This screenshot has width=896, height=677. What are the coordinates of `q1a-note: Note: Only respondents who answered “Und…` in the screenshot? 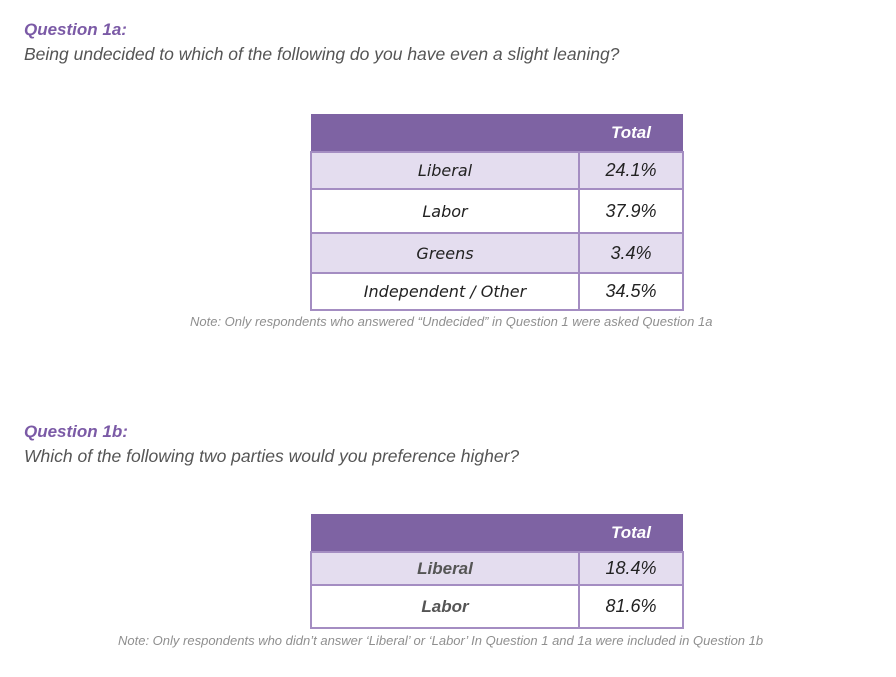 It's located at (451, 321).